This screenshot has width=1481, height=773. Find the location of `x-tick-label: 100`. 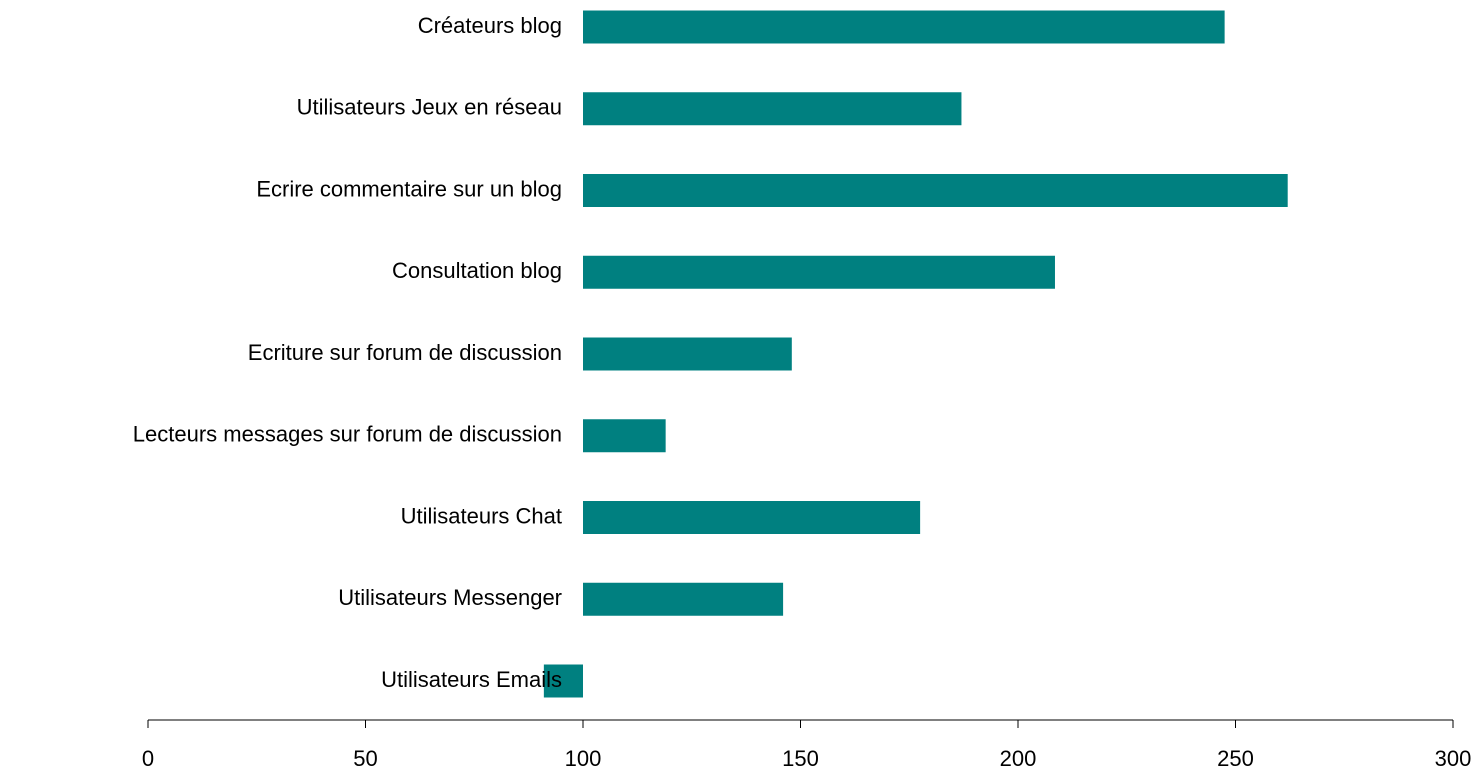

x-tick-label: 100 is located at coordinates (583, 758).